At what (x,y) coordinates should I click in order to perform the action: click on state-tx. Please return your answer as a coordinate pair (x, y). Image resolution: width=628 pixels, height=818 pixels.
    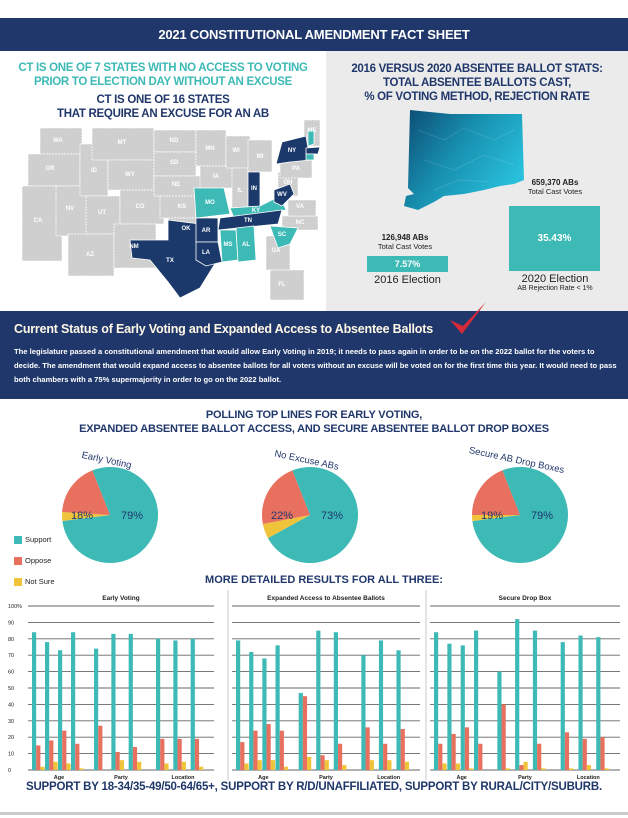
    Looking at the image, I should click on (173, 259).